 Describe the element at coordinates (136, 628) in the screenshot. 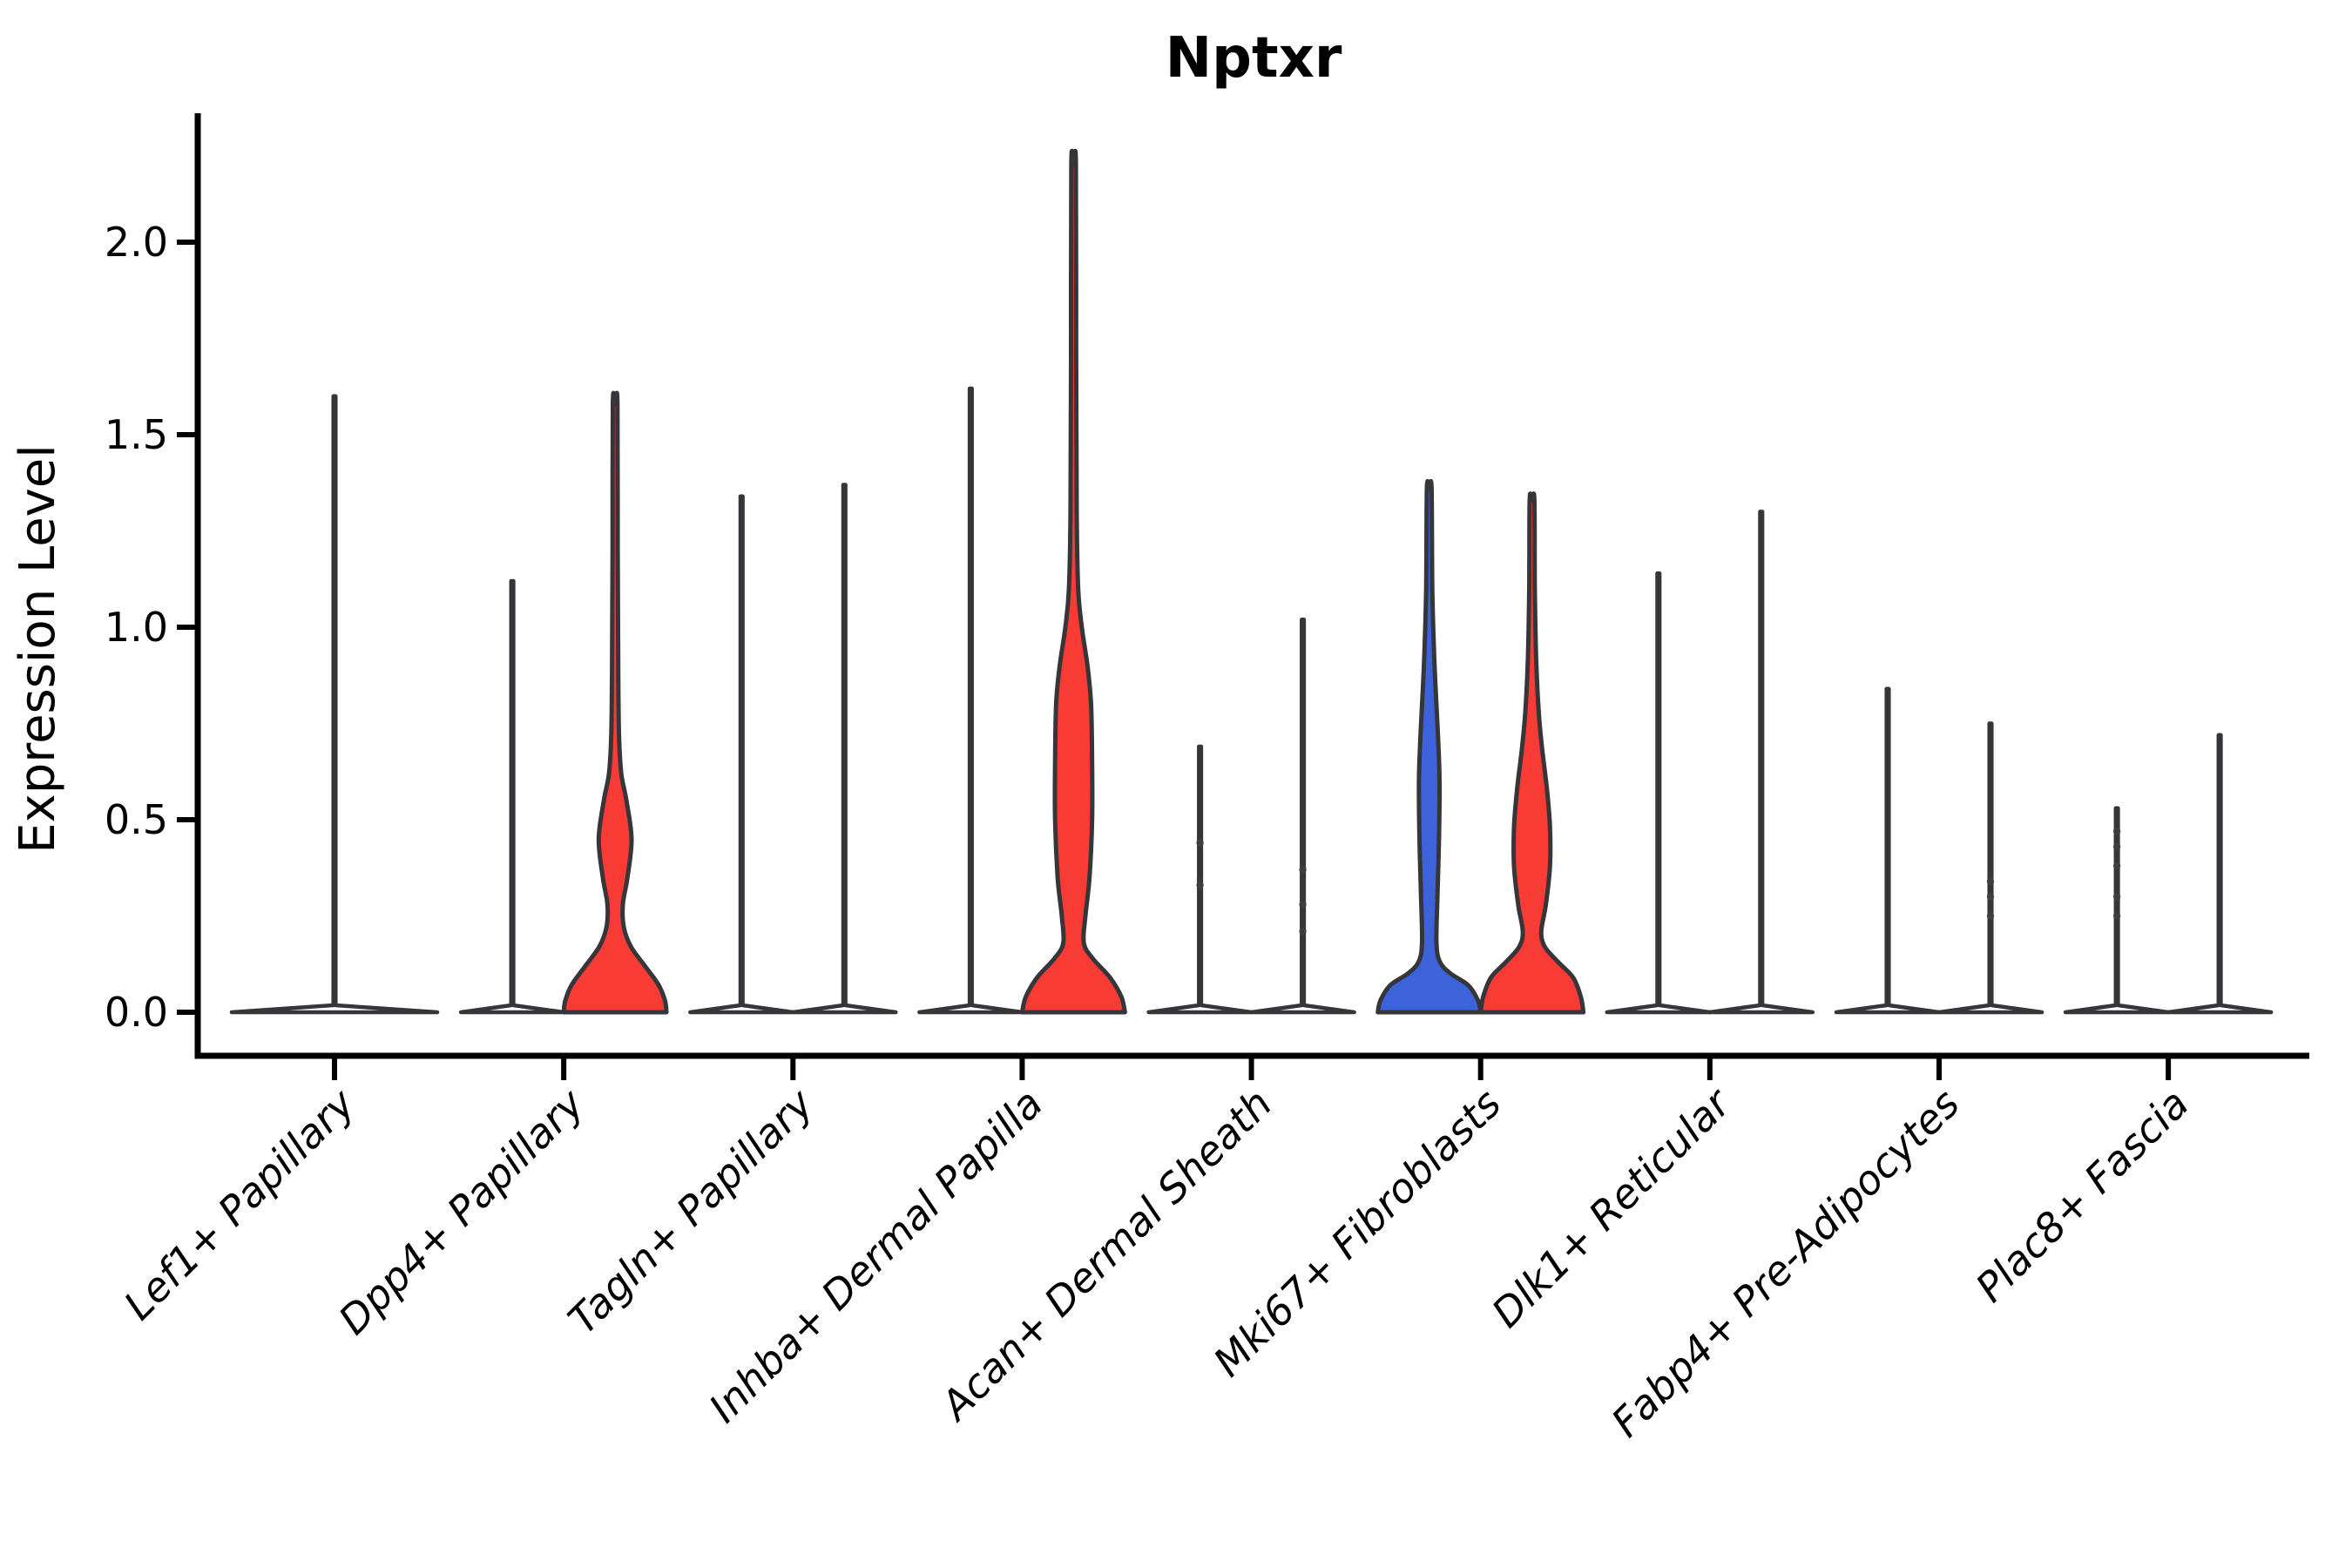

I see `y-tick-label: 1.0` at that location.